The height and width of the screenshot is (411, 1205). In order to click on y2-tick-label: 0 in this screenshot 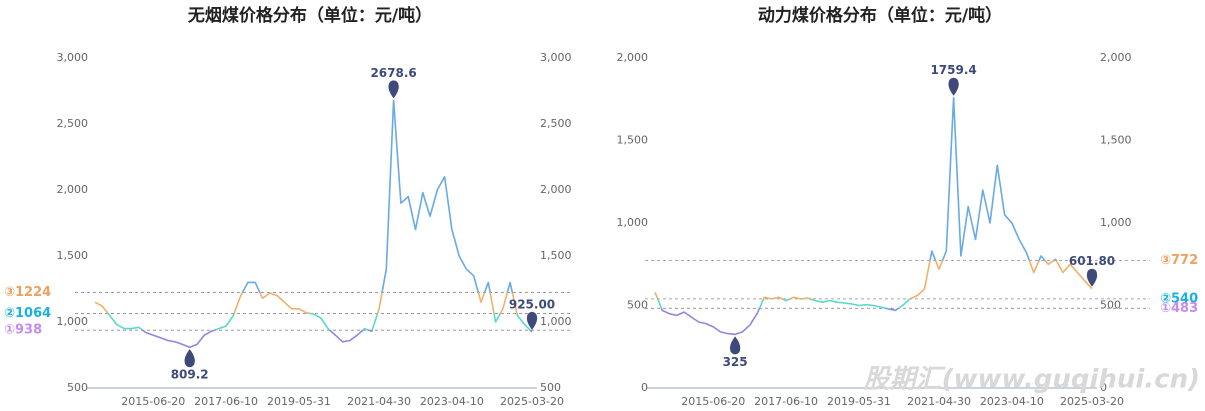, I will do `click(1103, 387)`.